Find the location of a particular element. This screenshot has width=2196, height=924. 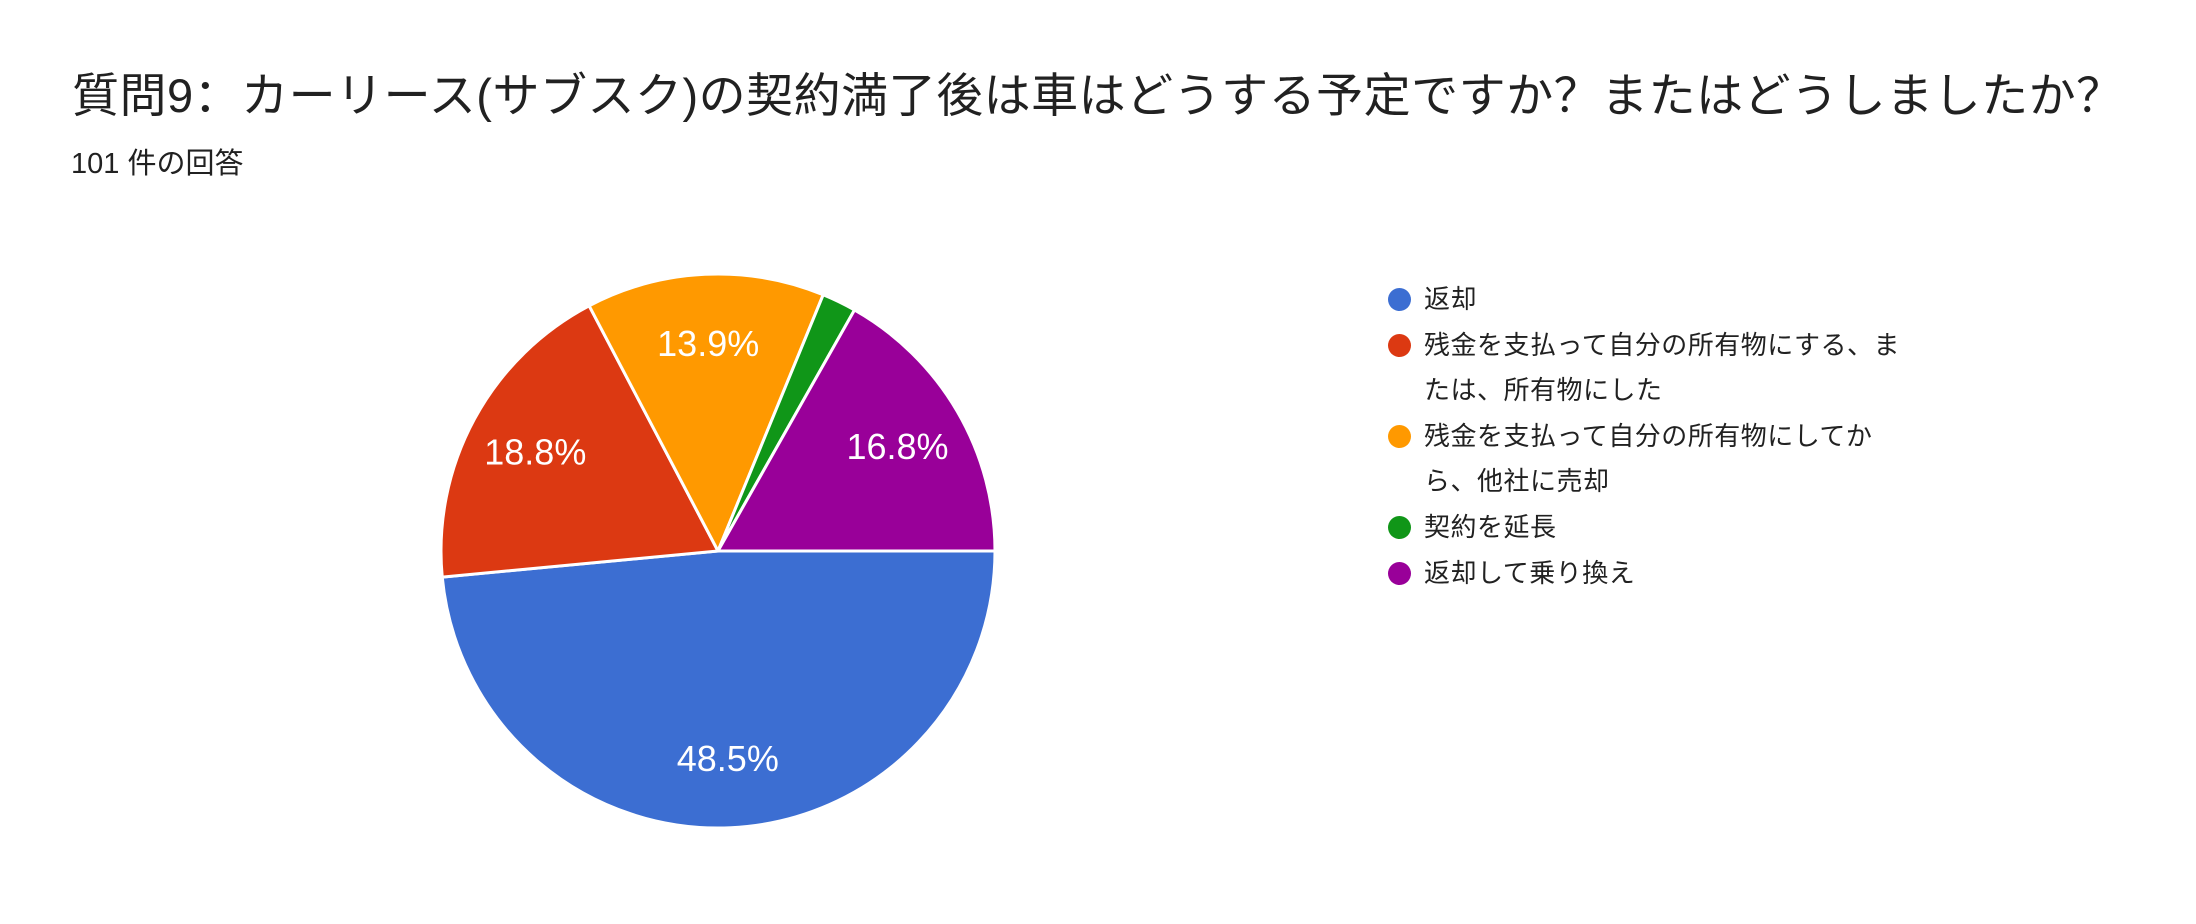

legend-item: 残金を支払って自分の所有物にする、ま たは、所有物にした is located at coordinates (1688, 368).